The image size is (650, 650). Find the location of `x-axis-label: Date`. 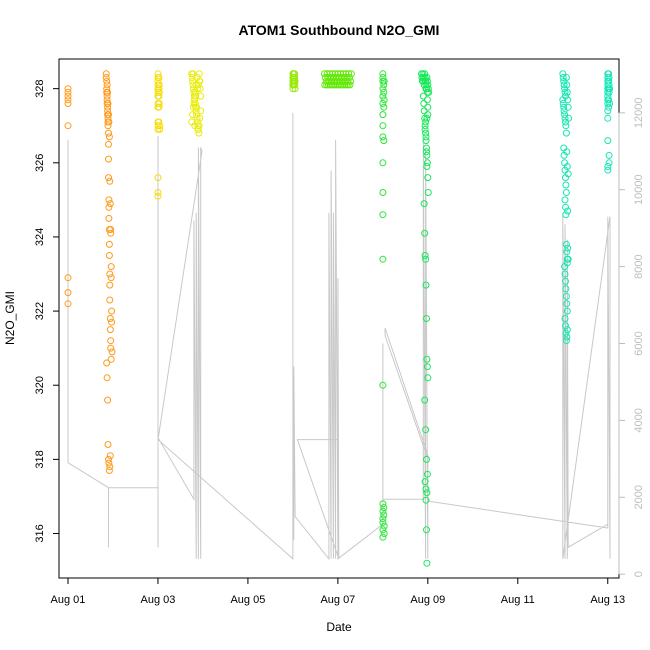

x-axis-label: Date is located at coordinates (339, 627).